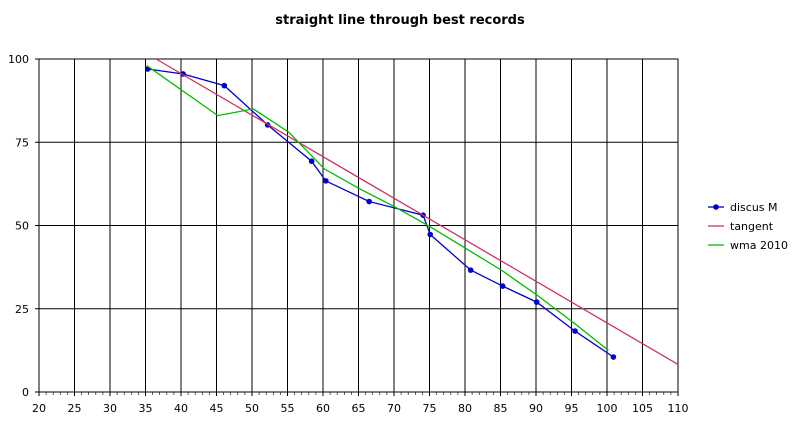 The height and width of the screenshot is (425, 800). What do you see at coordinates (39, 408) in the screenshot?
I see `x-tick-label: 20` at bounding box center [39, 408].